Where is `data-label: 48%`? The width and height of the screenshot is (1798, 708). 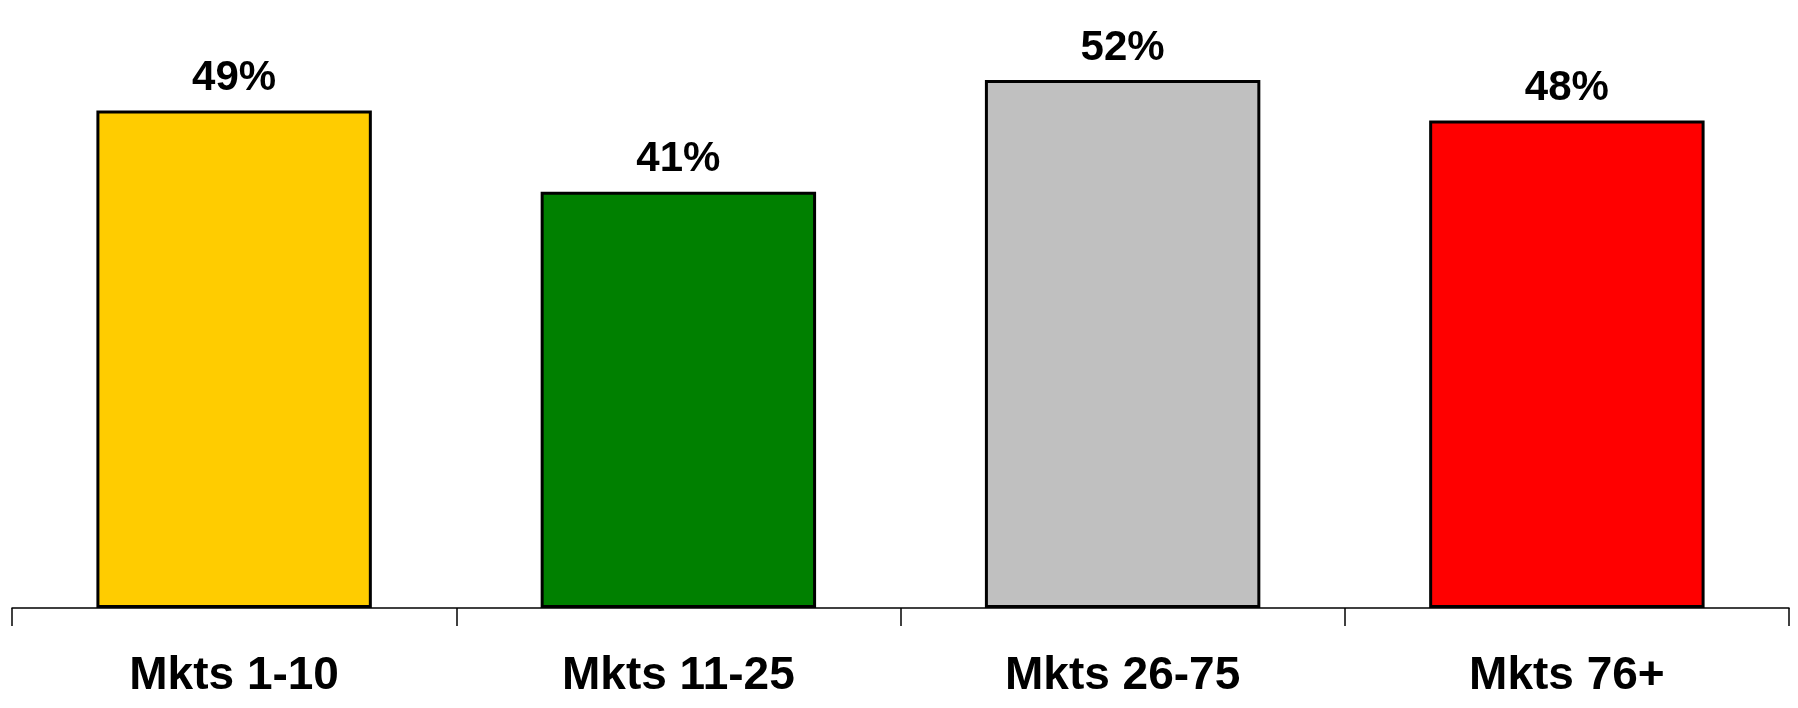 data-label: 48% is located at coordinates (1566, 86).